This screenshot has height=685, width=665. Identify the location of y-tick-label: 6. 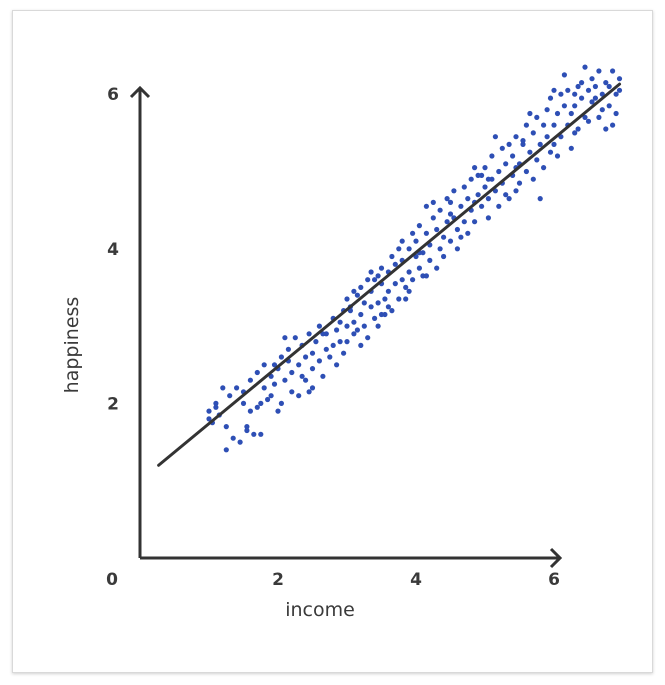
(113, 95).